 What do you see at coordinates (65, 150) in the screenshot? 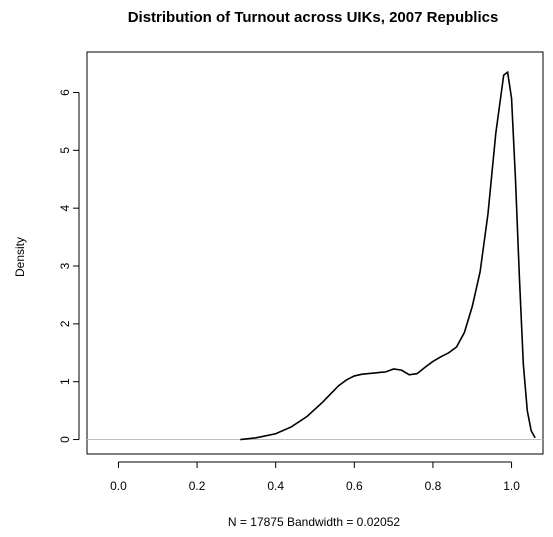
I see `y-tick-label: 5` at bounding box center [65, 150].